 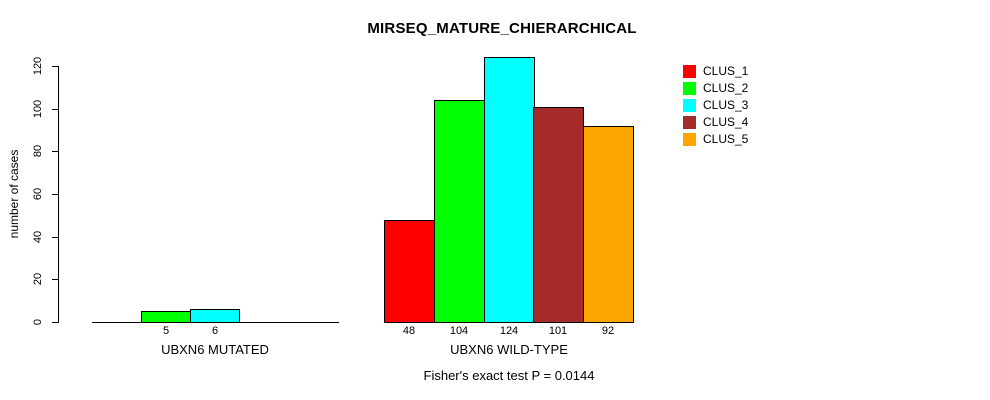 I want to click on chart-title: MIRSEQ_MATURE_CHIERARCHICAL, so click(x=502, y=28).